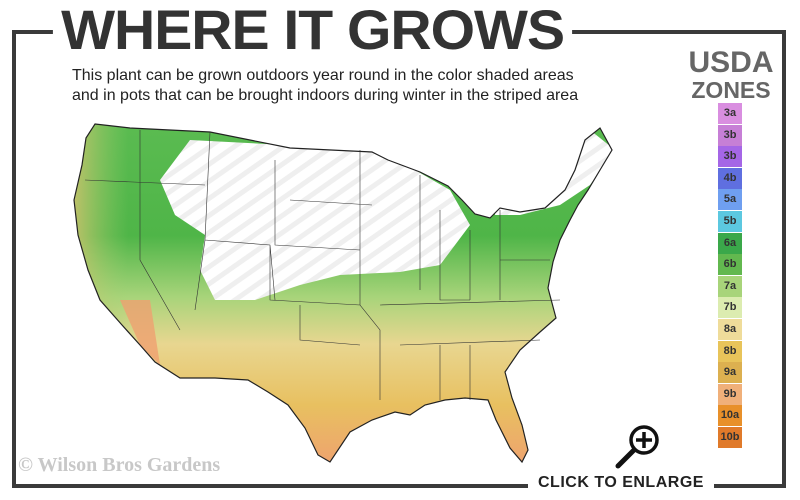 The image size is (800, 500). Describe the element at coordinates (730, 221) in the screenshot. I see `legend-zone-5b: 5b` at that location.